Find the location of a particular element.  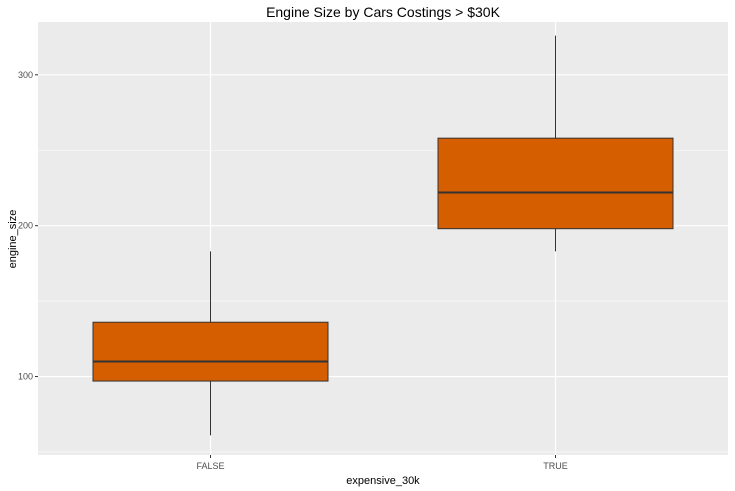

box-true is located at coordinates (555, 143).